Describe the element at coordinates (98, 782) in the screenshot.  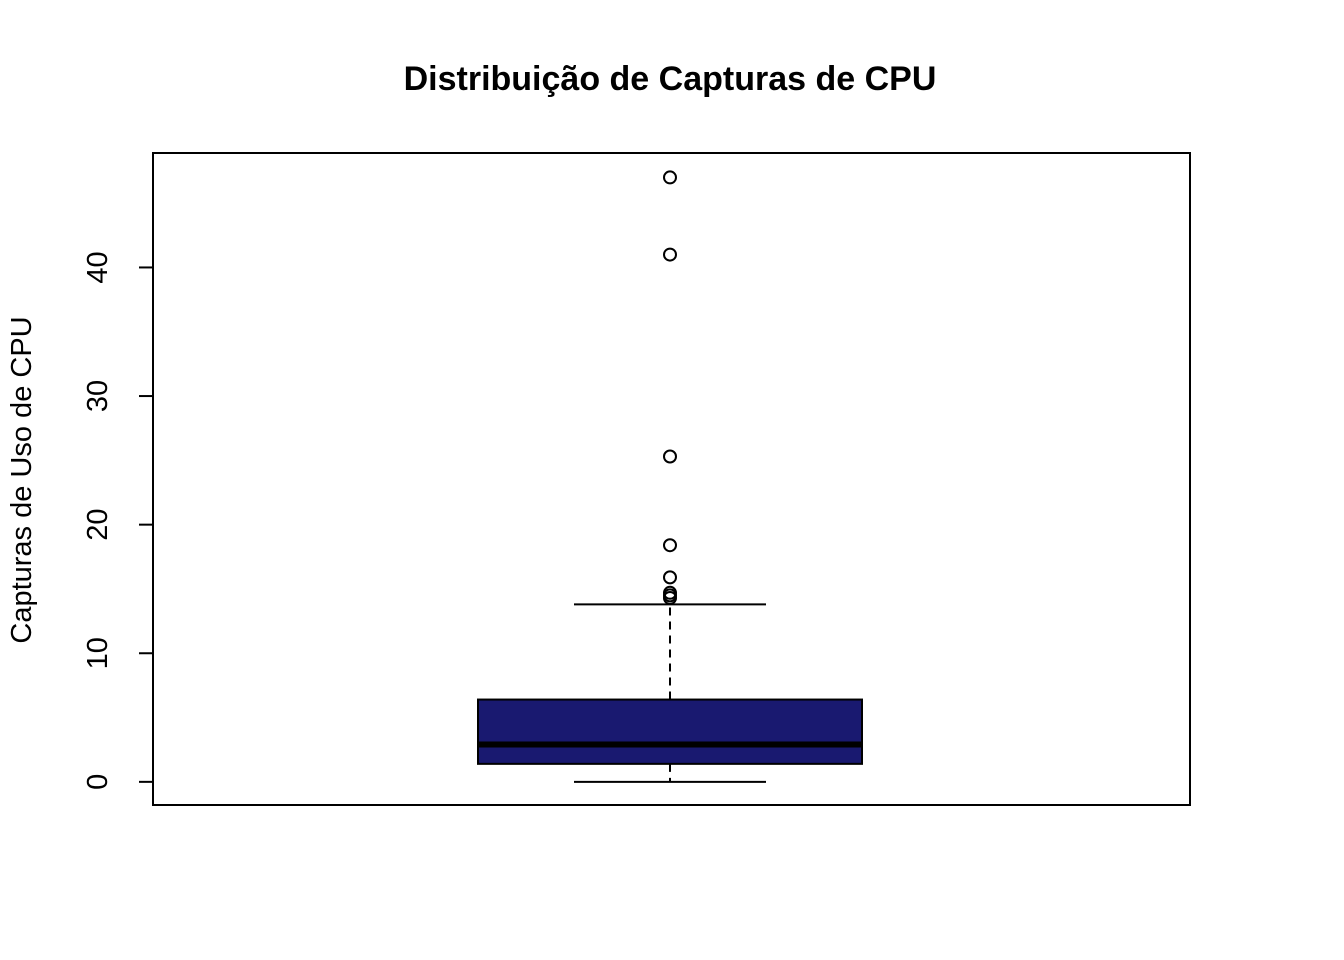
I see `y-tick-label: 0` at that location.